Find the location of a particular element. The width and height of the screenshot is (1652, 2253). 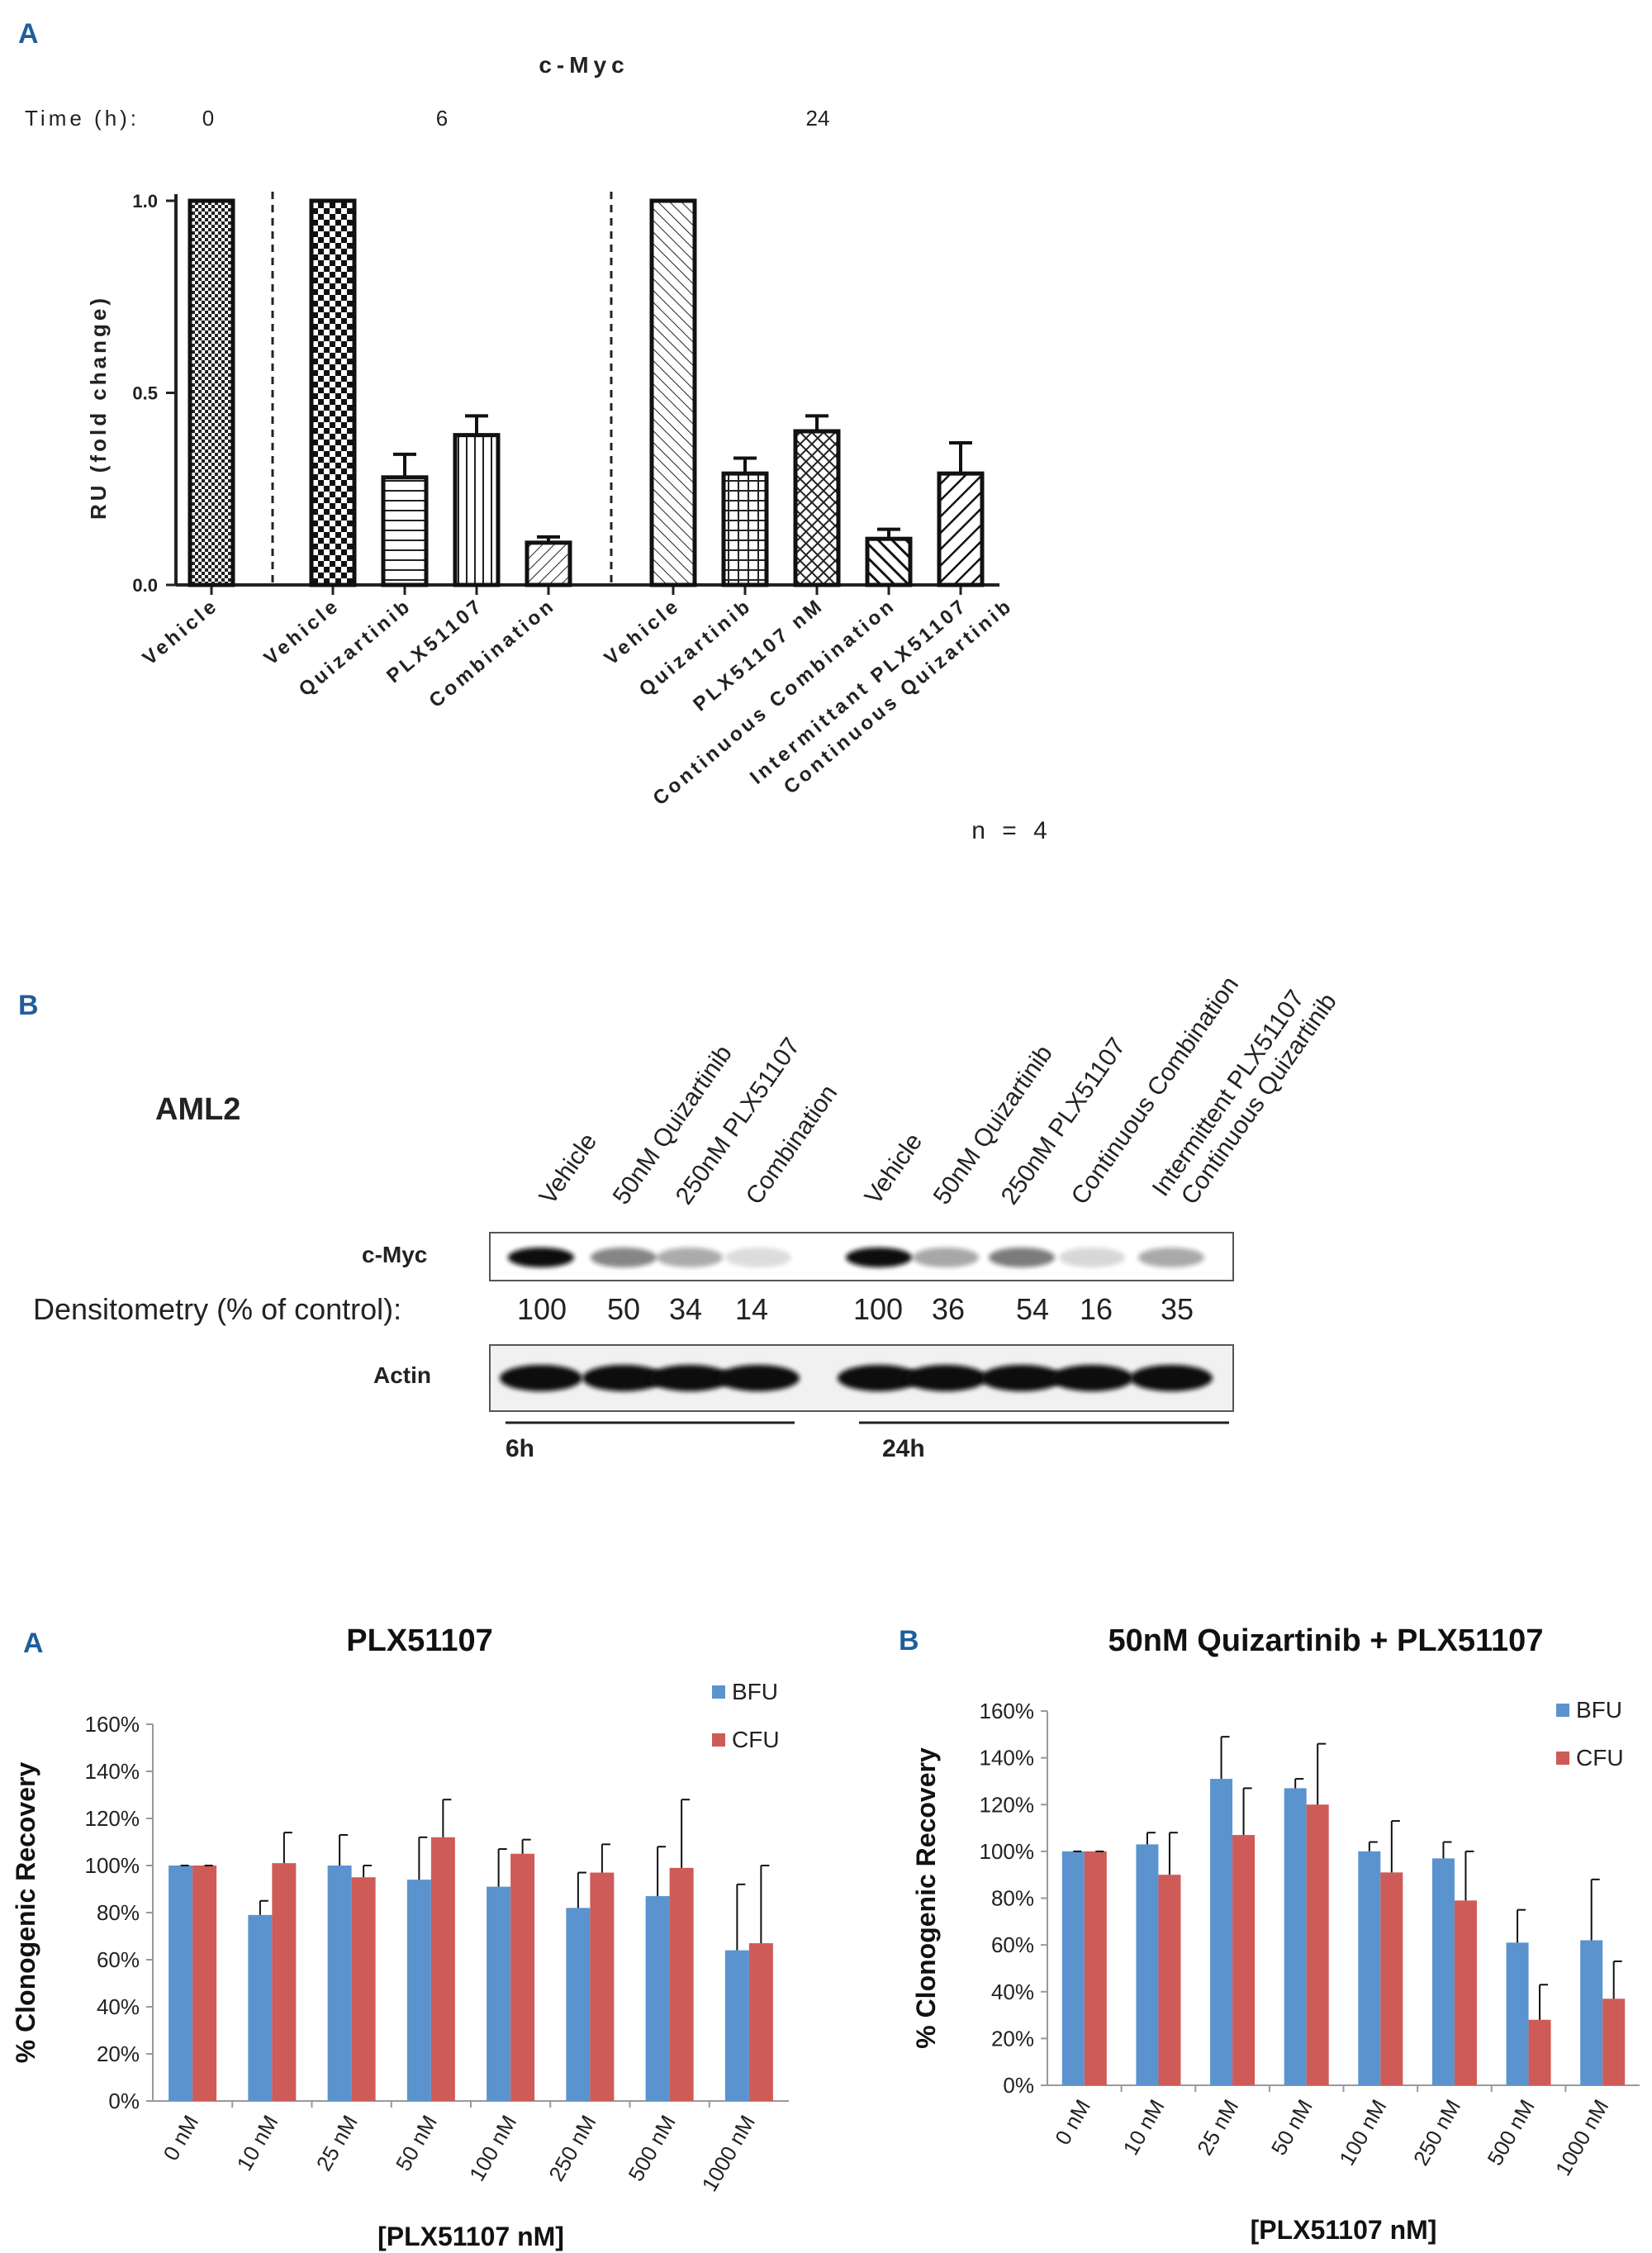

panel-a-axes: 0.0 0.5 1.0 is located at coordinates (565, 393).